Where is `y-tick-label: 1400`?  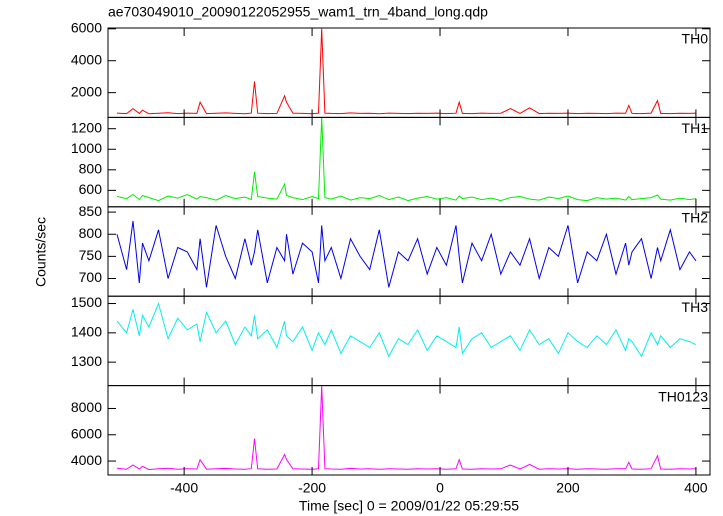 y-tick-label: 1400 is located at coordinates (86, 332).